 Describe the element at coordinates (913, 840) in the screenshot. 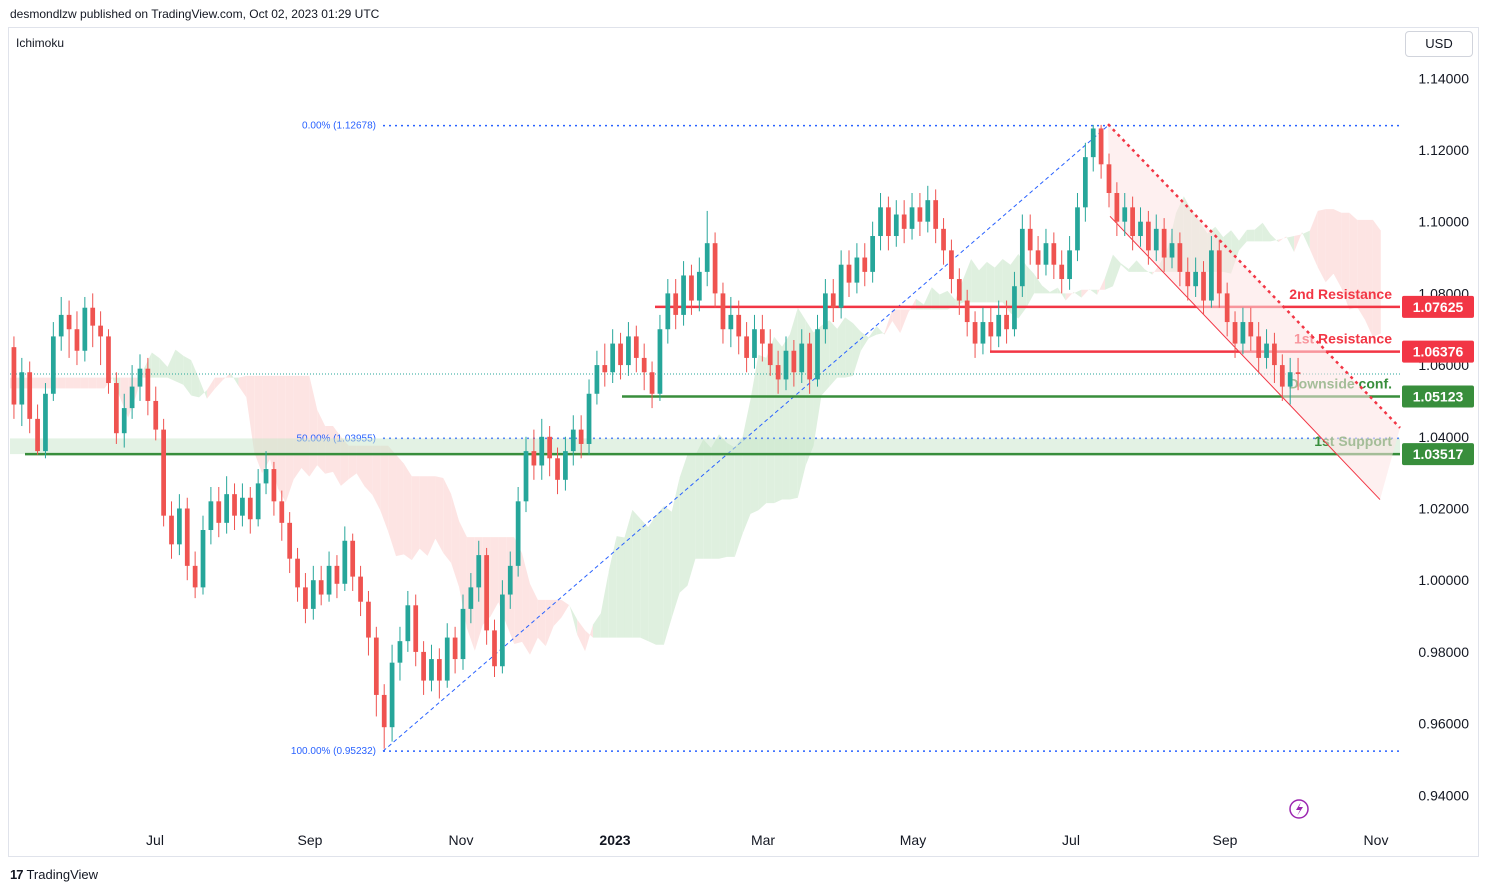

I see `x-tick-label: May` at that location.